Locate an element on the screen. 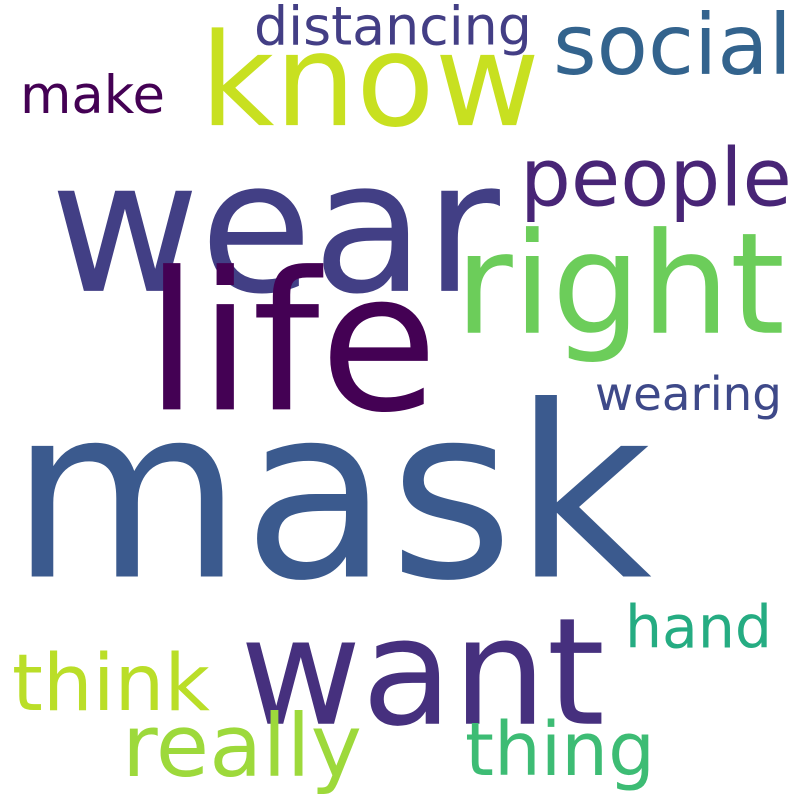  word-wearing: wearing is located at coordinates (688, 395).